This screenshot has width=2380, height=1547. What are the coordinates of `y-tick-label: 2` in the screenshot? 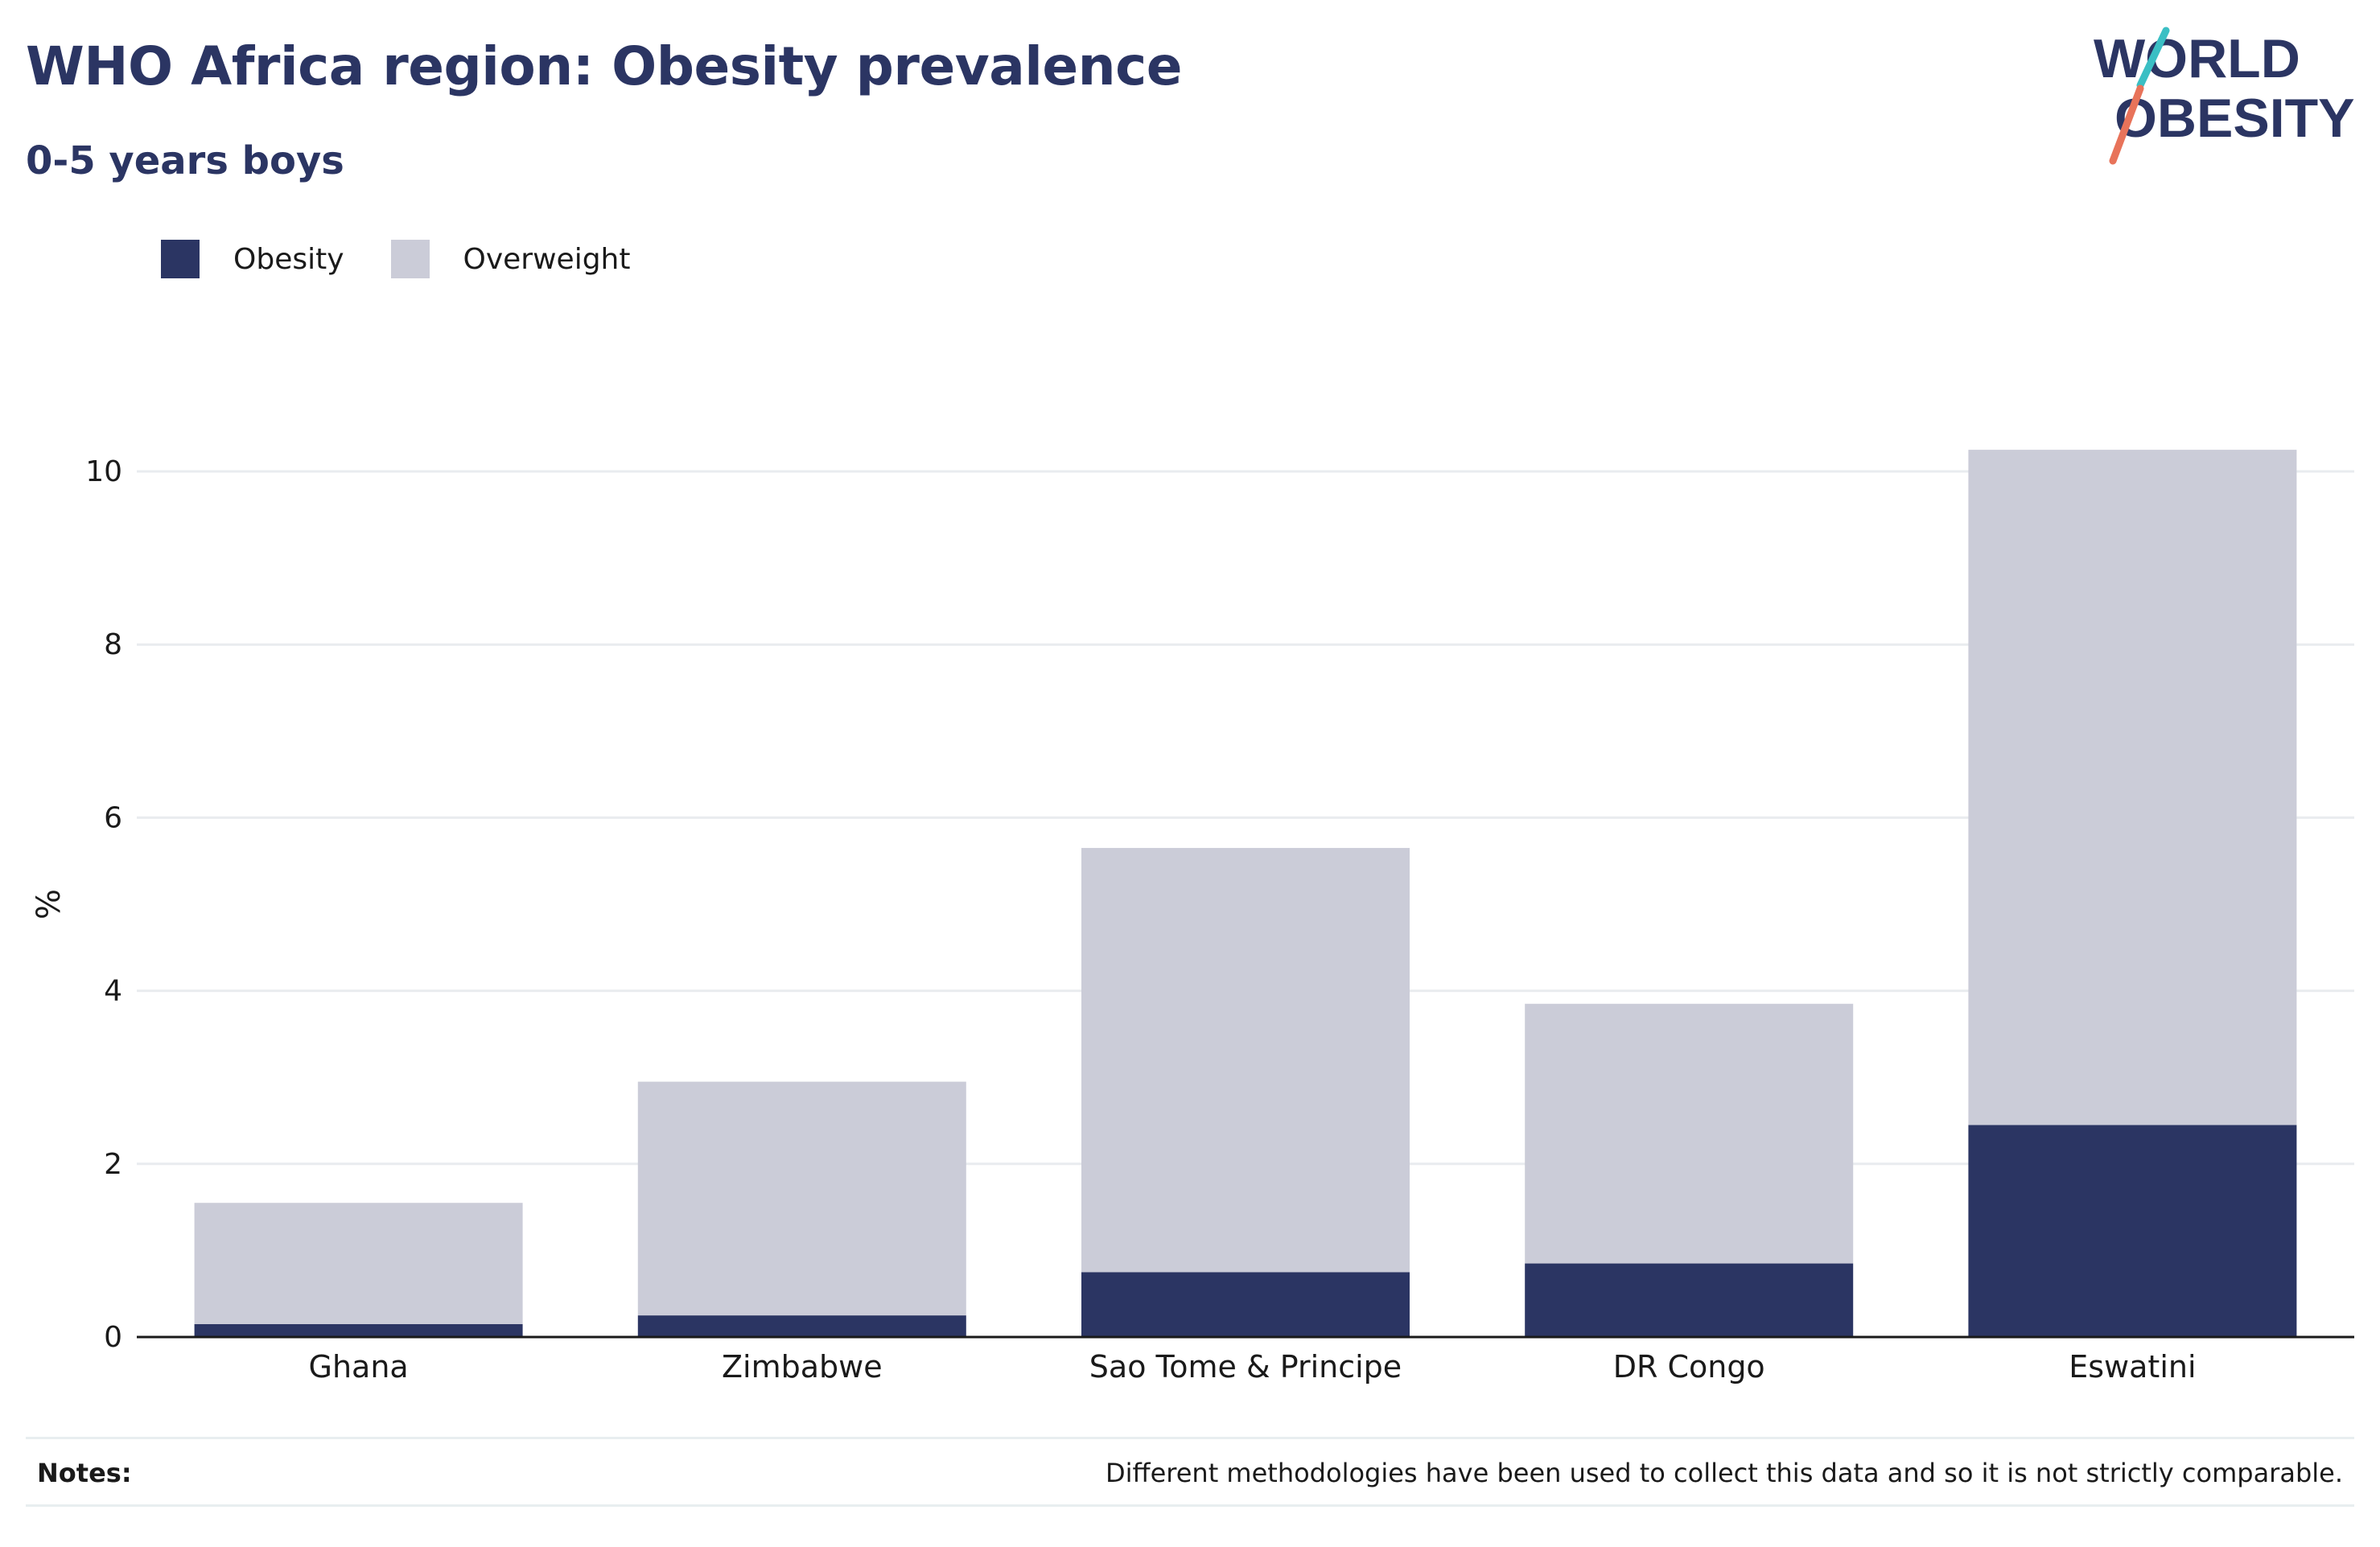 It's located at (113, 1164).